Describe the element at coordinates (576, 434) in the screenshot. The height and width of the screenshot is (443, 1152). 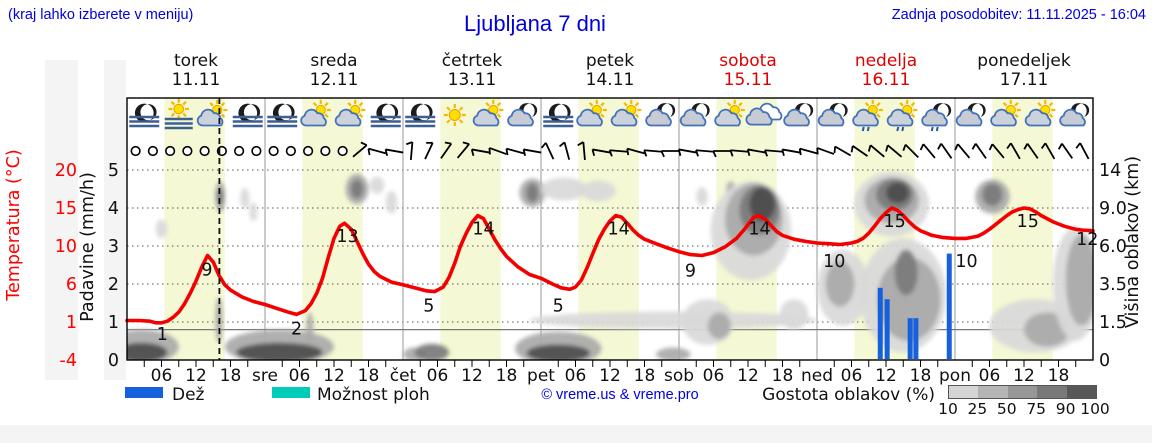
I see `bg-strip-bottom` at that location.